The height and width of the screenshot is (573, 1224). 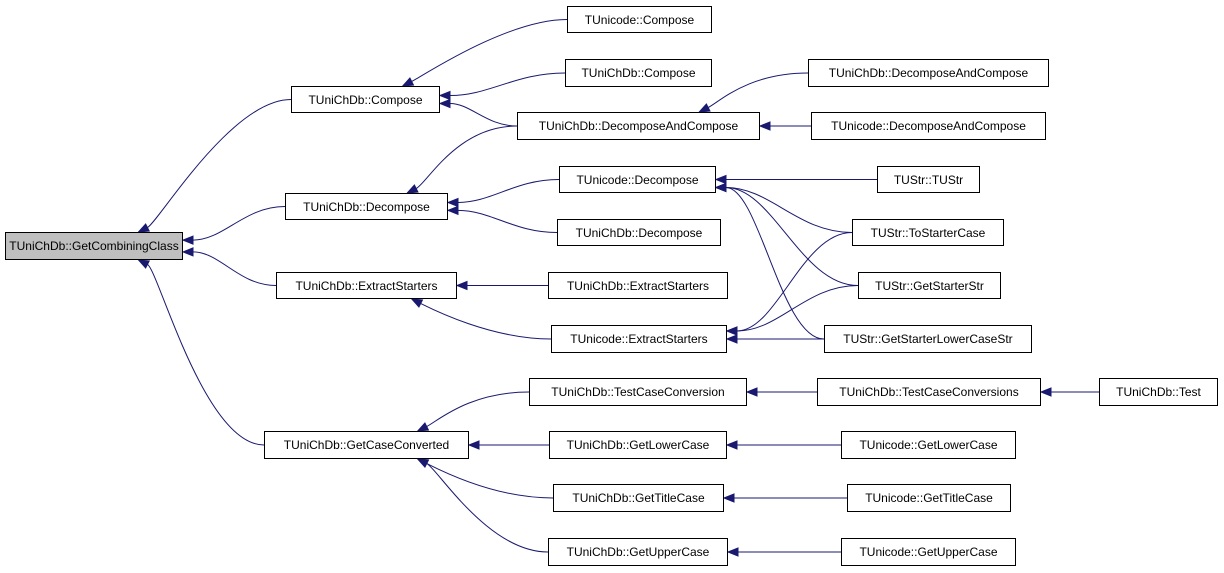 I want to click on node-tus: TUStr::TUStr, so click(x=928, y=179).